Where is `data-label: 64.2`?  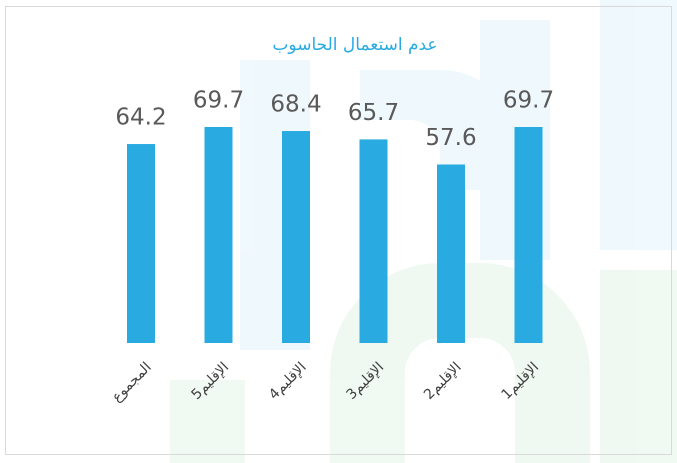
data-label: 64.2 is located at coordinates (140, 118).